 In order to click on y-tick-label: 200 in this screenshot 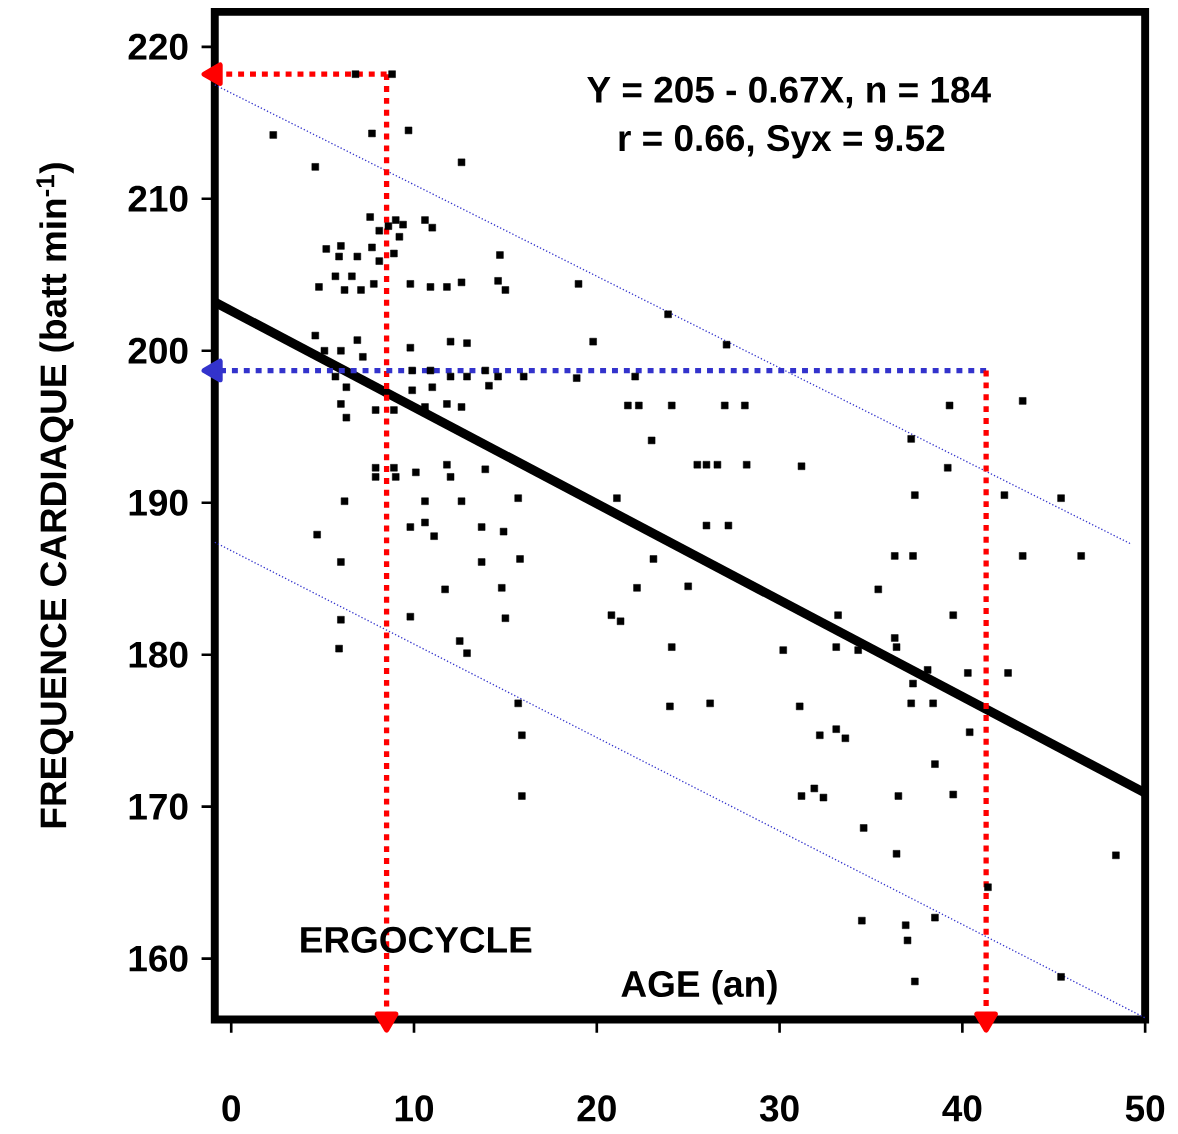, I will do `click(158, 350)`.